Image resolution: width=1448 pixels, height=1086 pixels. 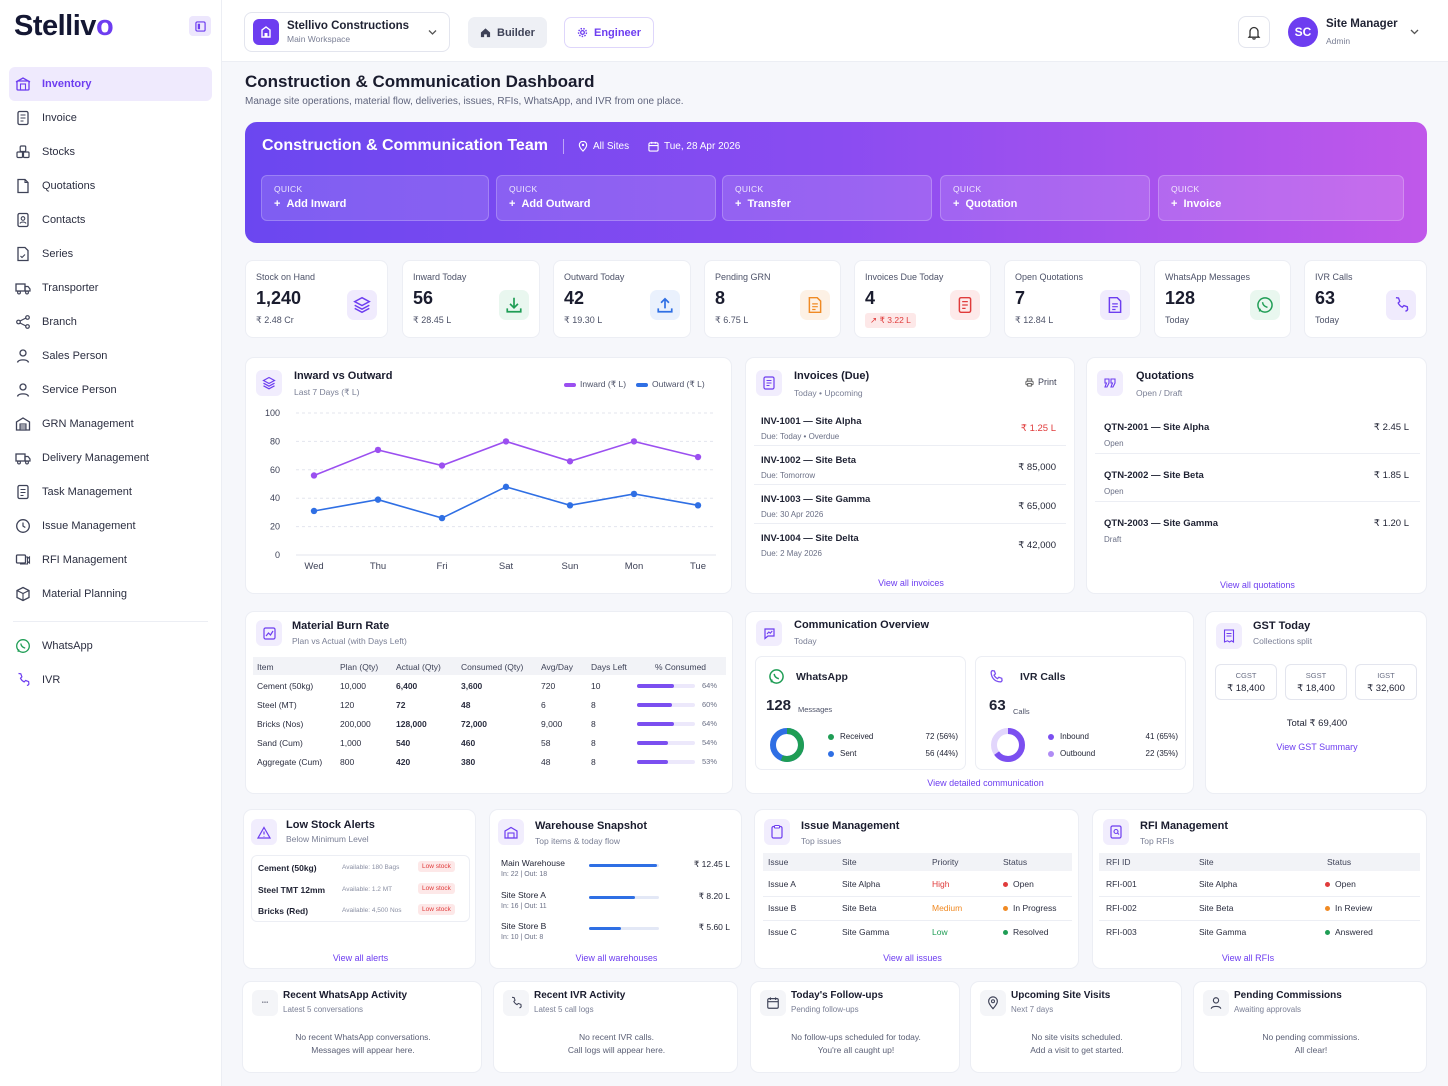 I want to click on view-all-invoices-link: View all invoices, so click(x=911, y=583).